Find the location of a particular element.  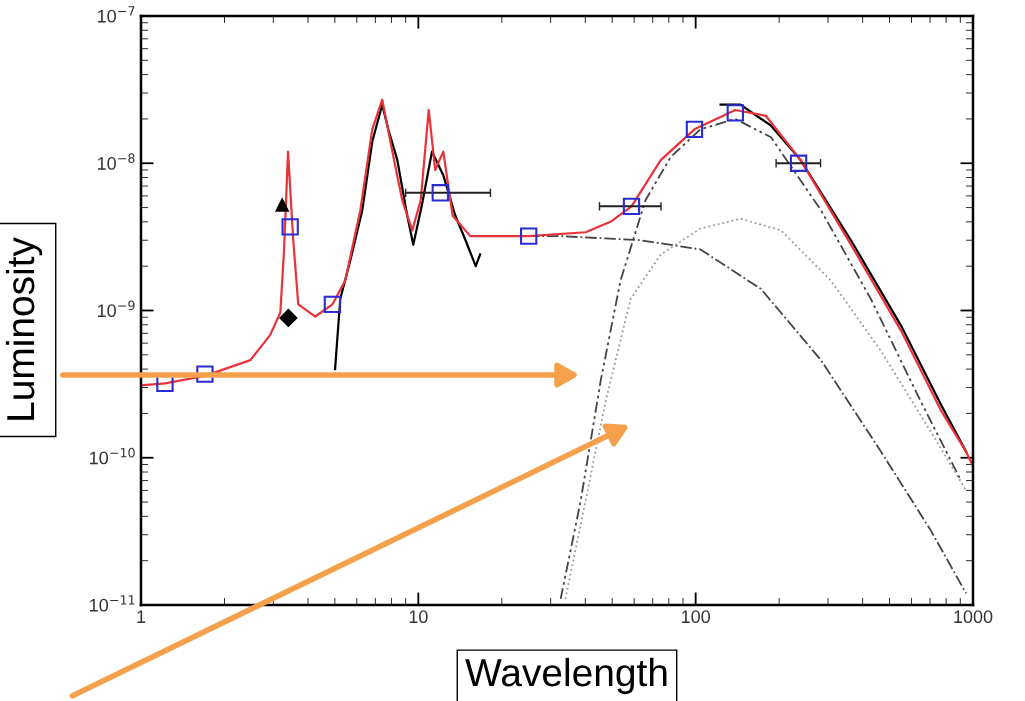

x-tick-label: 100 is located at coordinates (696, 617).